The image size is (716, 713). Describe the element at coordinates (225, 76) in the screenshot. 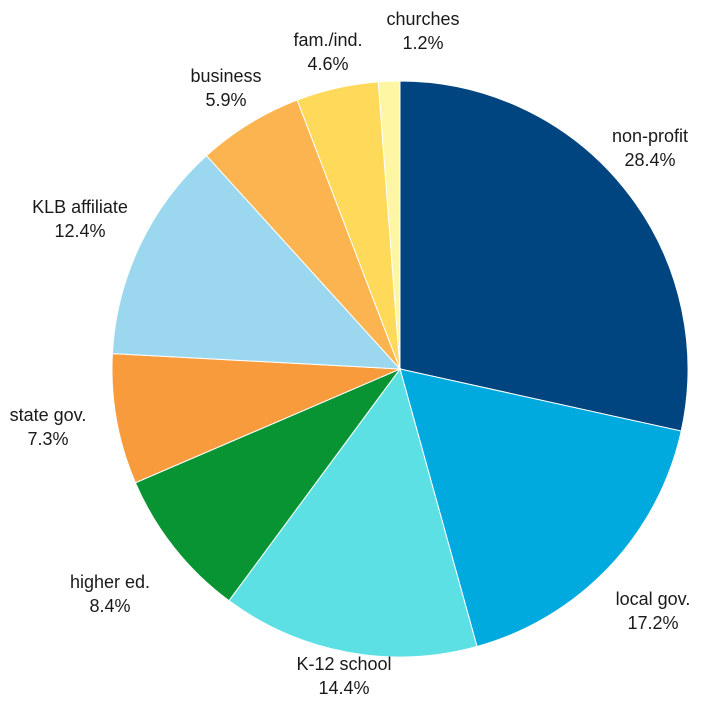

I see `pie-label-name: business` at that location.